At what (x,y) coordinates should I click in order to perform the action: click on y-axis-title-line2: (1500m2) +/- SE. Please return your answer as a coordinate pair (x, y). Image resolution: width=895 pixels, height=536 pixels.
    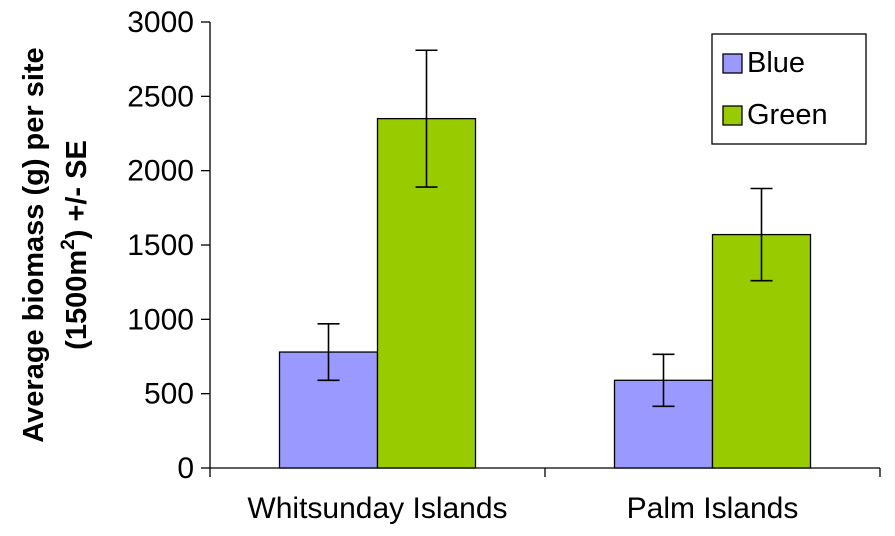
    Looking at the image, I should click on (75, 245).